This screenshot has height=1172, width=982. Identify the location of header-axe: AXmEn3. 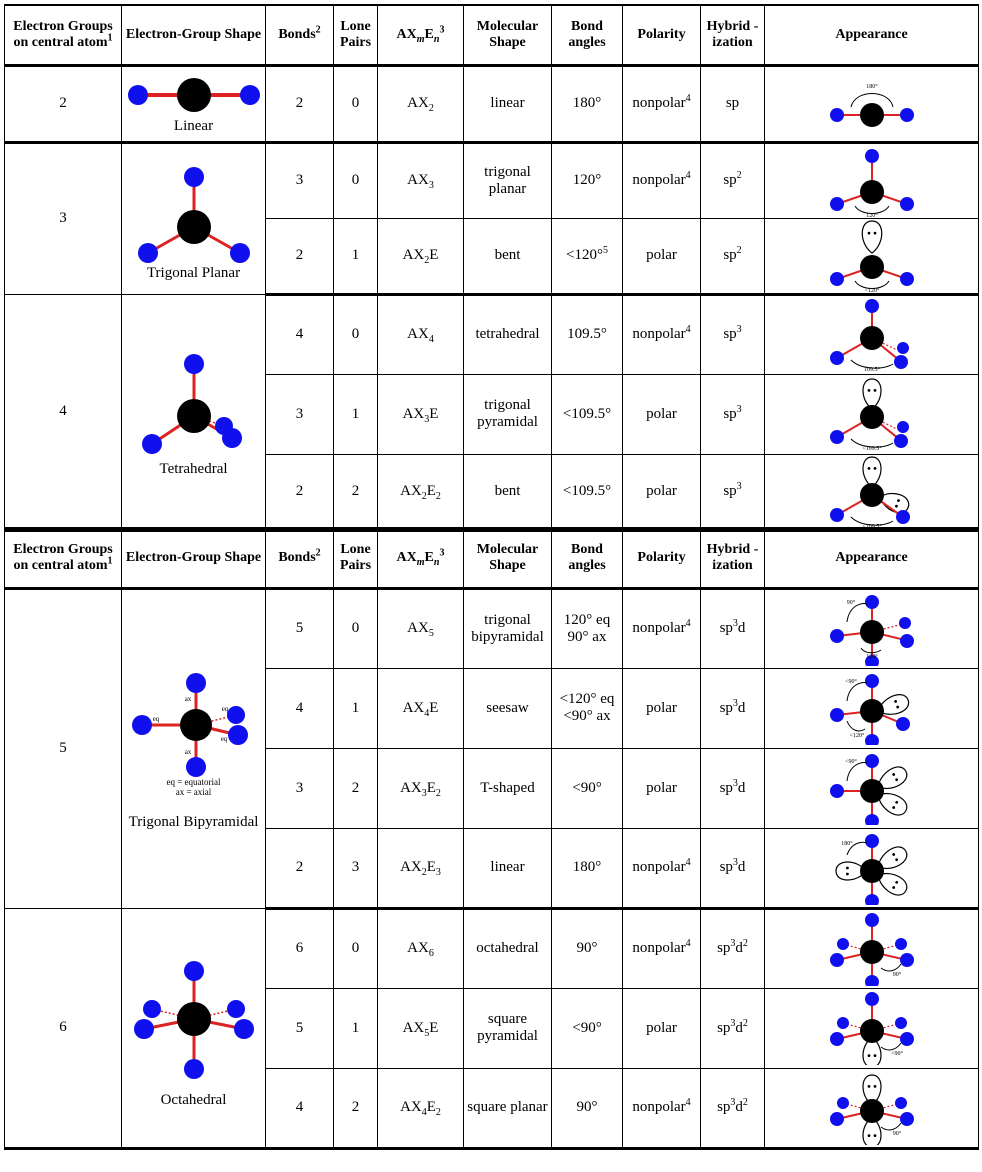
(420, 558).